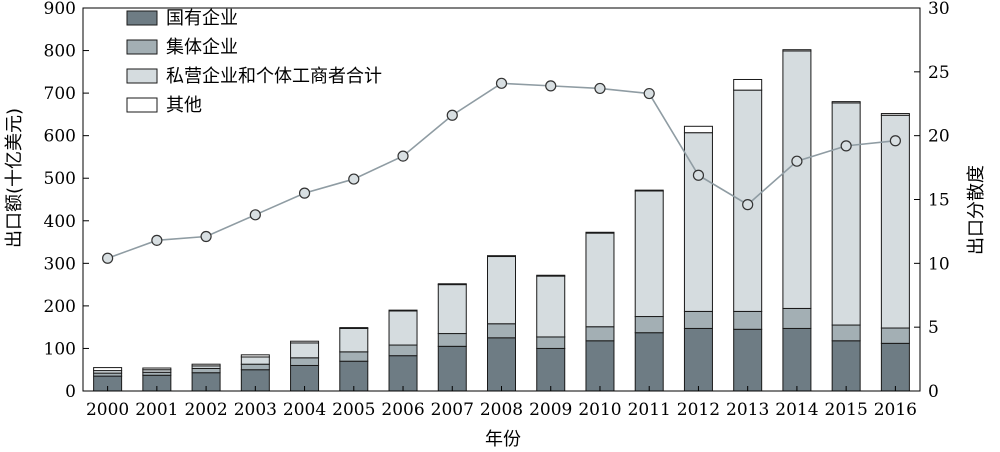  What do you see at coordinates (933, 392) in the screenshot?
I see `y2-tick-label: 0` at bounding box center [933, 392].